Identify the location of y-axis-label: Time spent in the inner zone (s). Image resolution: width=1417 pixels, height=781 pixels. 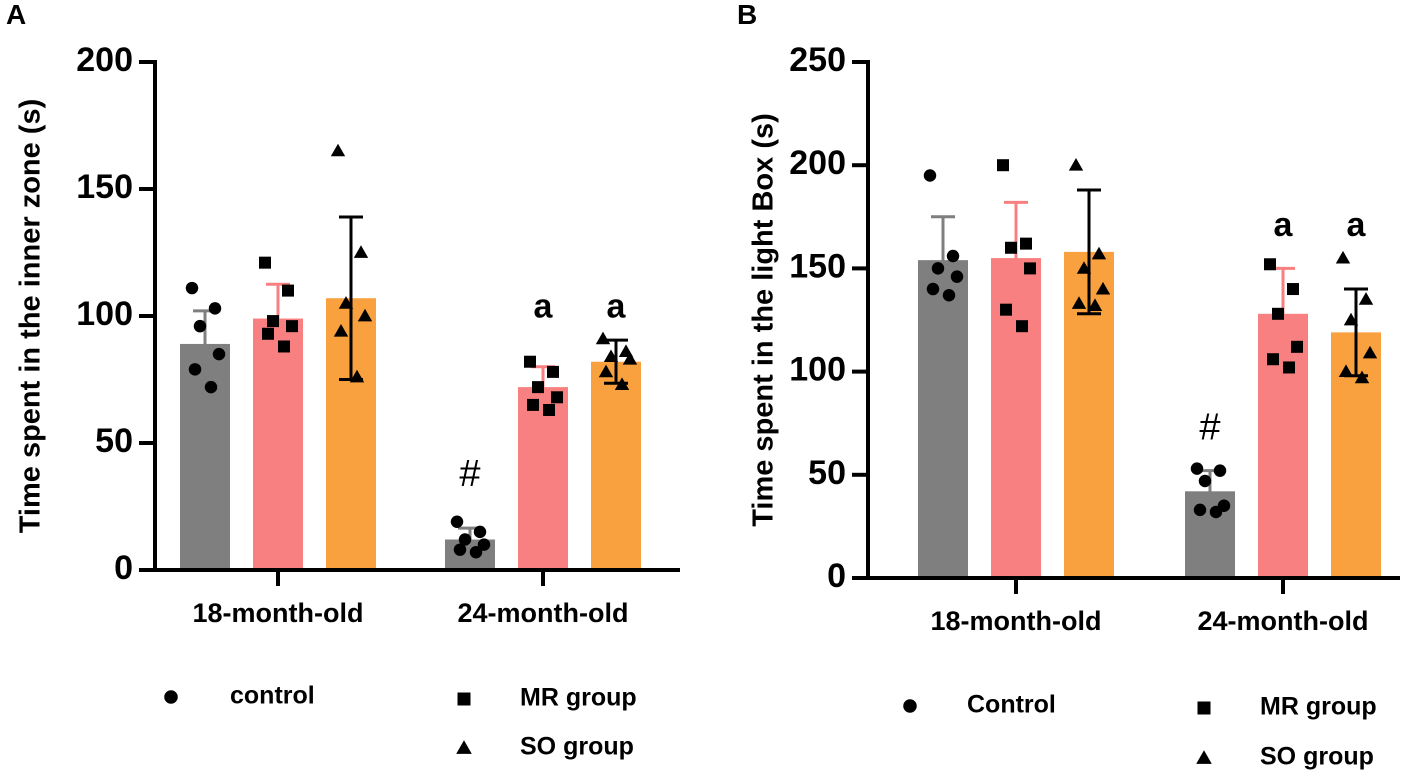
(31, 316).